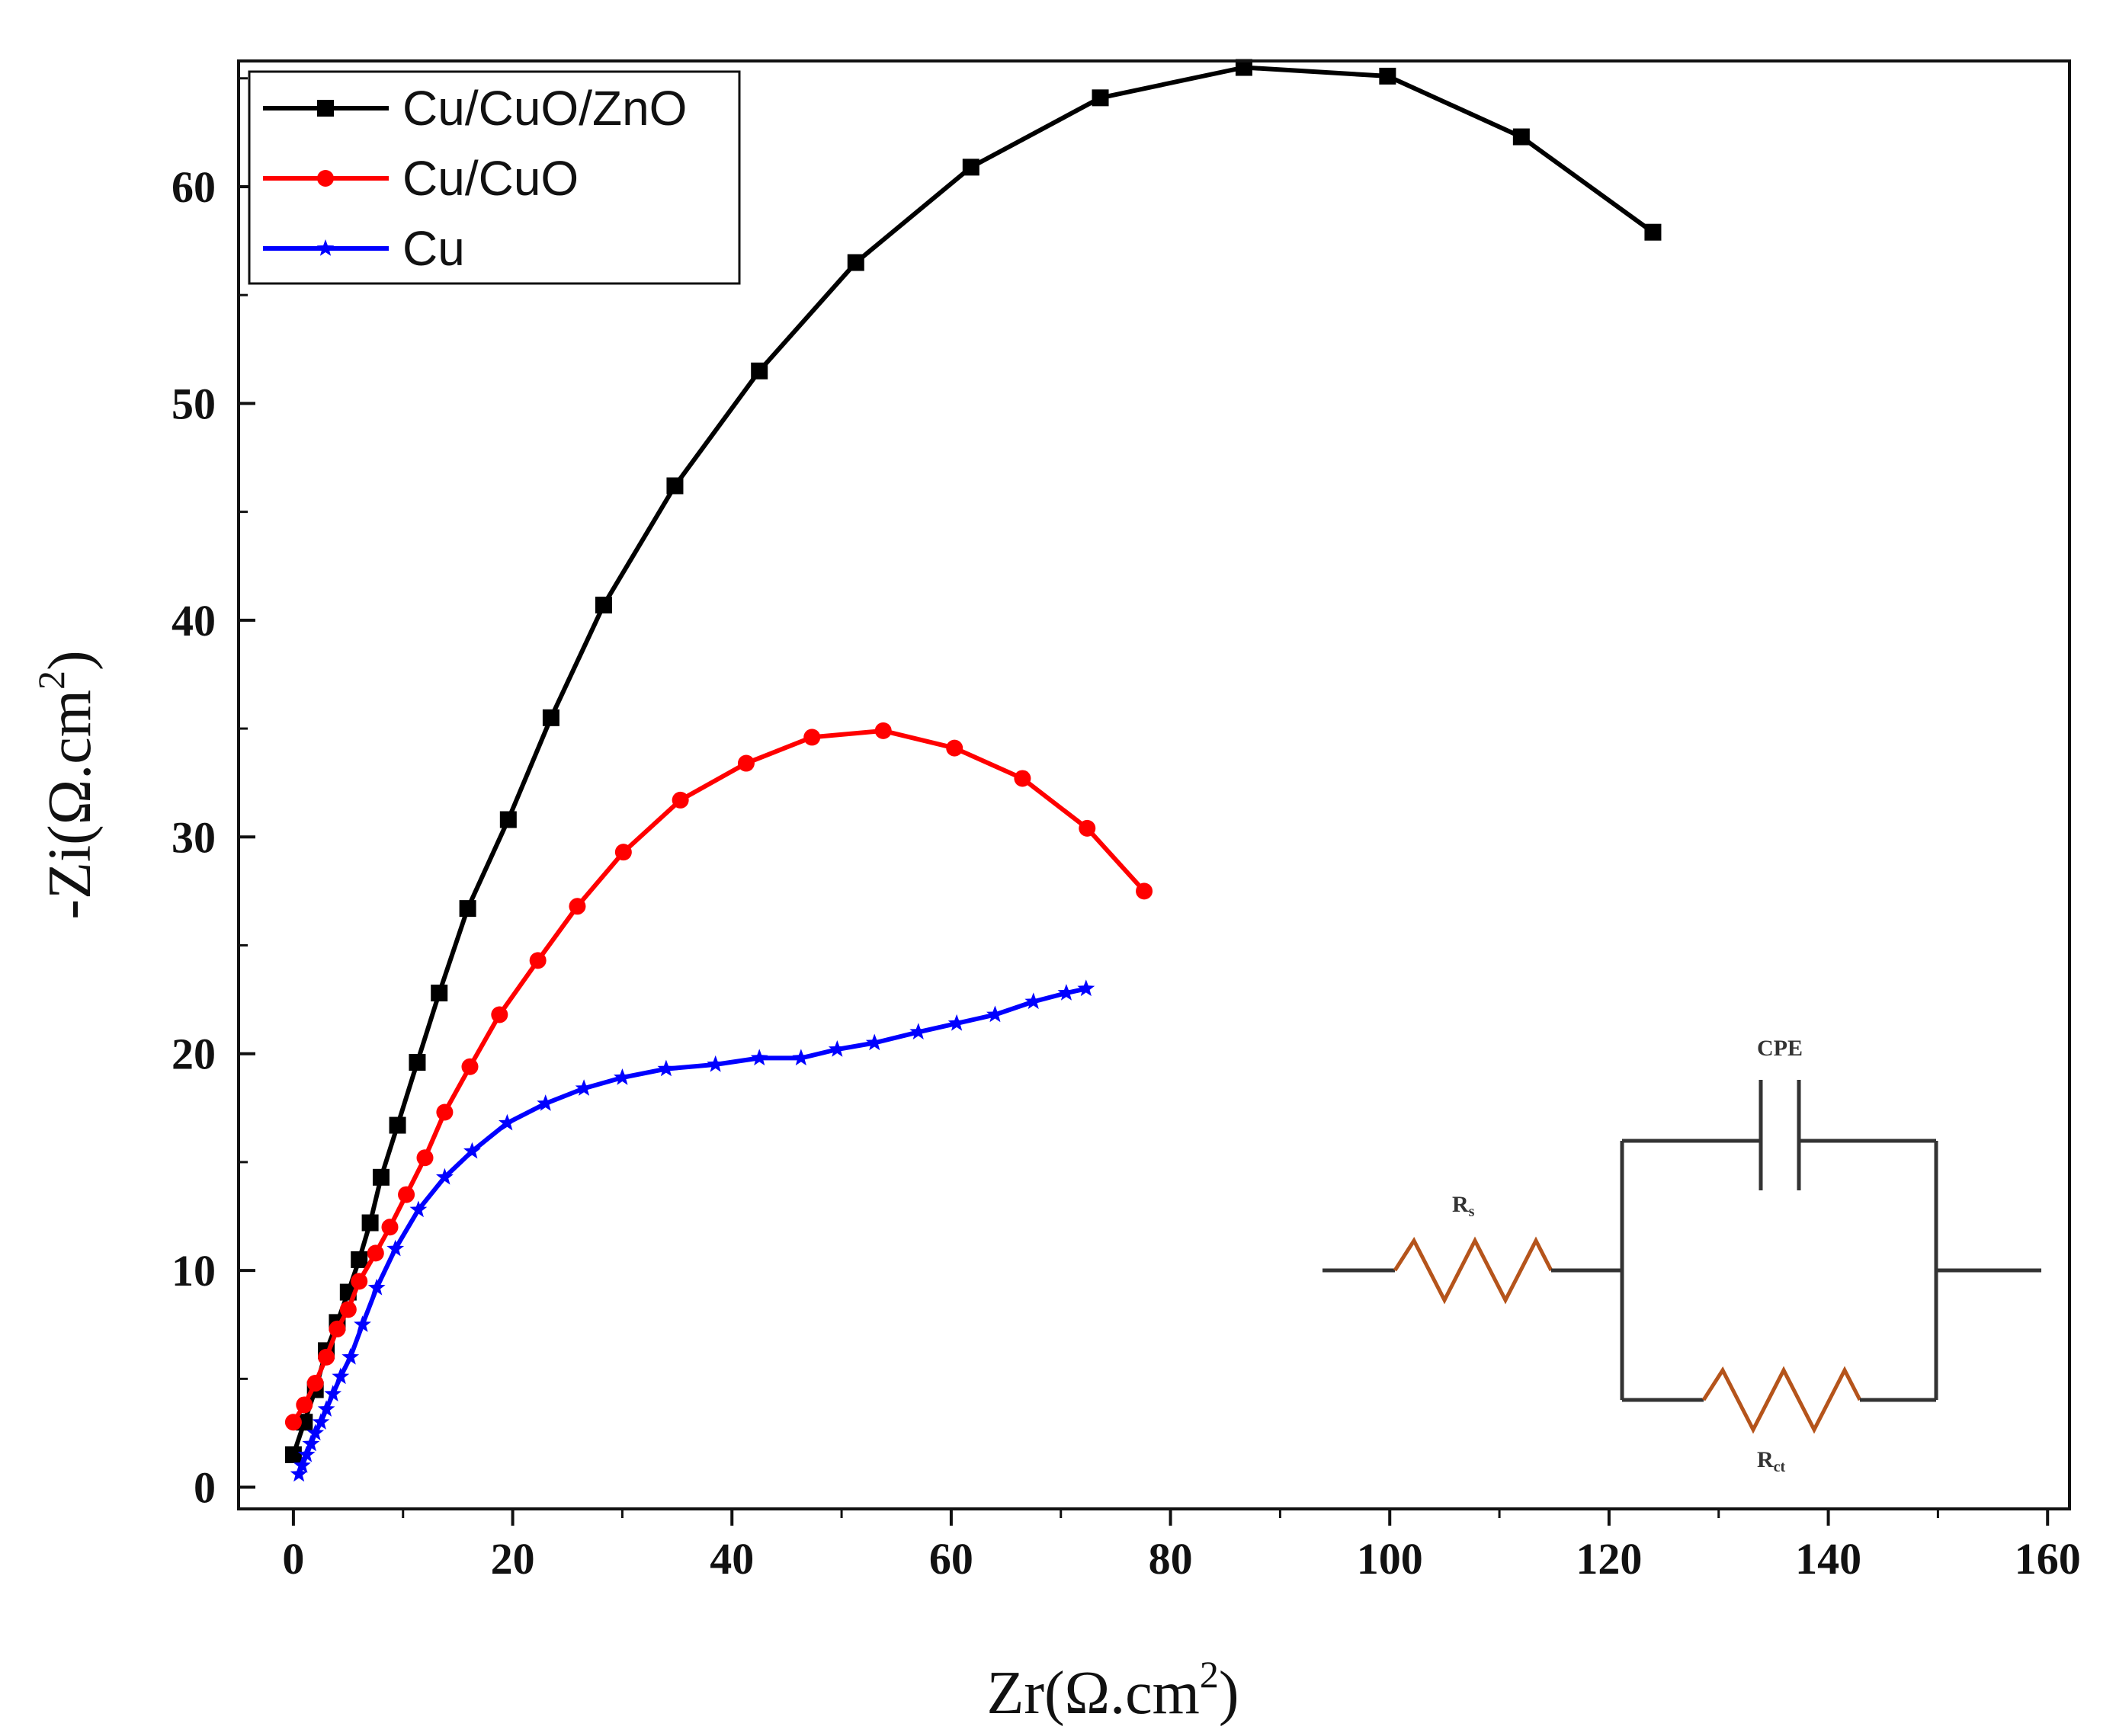  What do you see at coordinates (293, 1559) in the screenshot?
I see `x-tick-label: 0` at bounding box center [293, 1559].